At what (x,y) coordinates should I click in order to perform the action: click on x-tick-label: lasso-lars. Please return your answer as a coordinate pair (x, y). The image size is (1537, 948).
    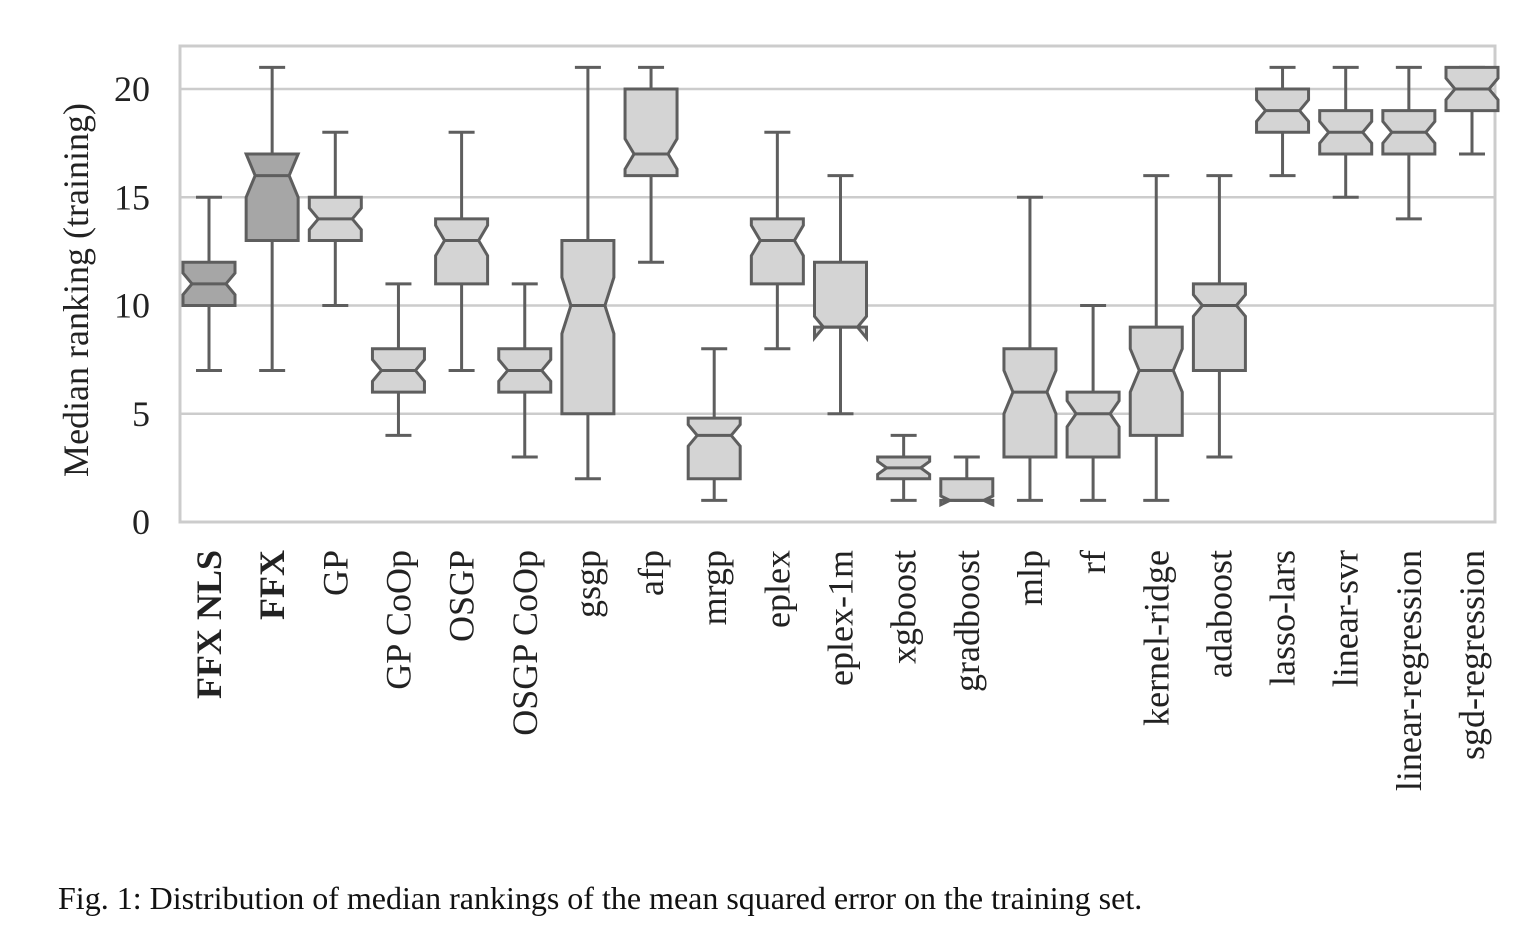
    Looking at the image, I should click on (1283, 618).